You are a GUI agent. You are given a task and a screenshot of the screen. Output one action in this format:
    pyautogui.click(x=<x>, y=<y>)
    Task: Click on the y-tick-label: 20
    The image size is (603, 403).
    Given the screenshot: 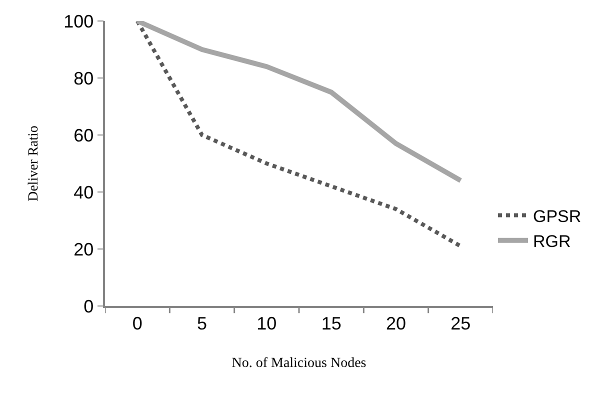 What is the action you would take?
    pyautogui.click(x=84, y=249)
    